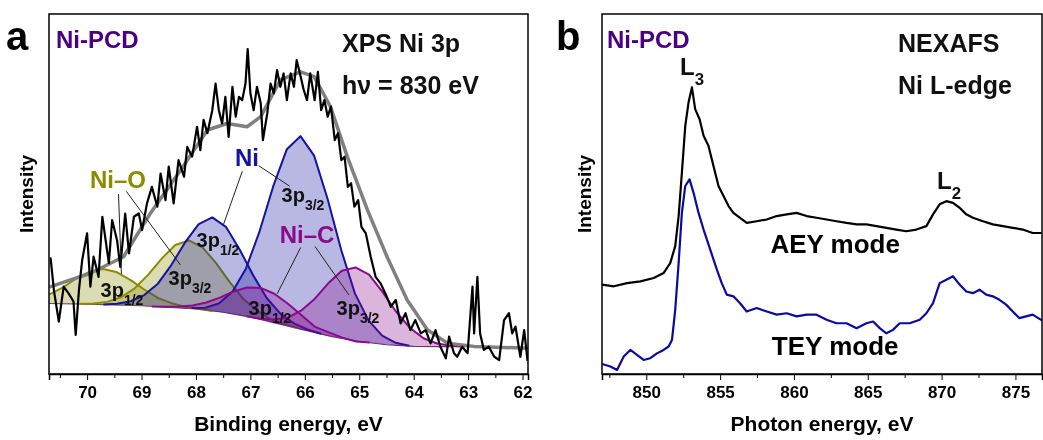  Describe the element at coordinates (247, 158) in the screenshot. I see `annotation: Ni` at that location.